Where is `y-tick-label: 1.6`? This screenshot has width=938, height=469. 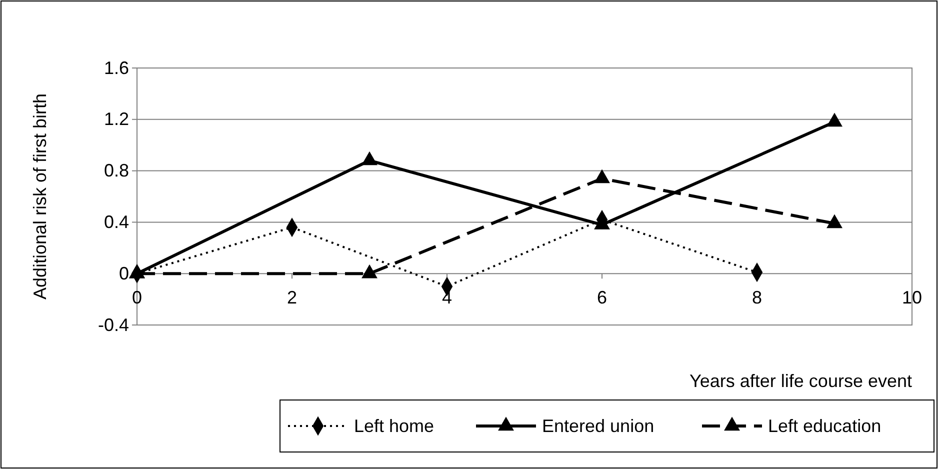 y-tick-label: 1.6 is located at coordinates (116, 68).